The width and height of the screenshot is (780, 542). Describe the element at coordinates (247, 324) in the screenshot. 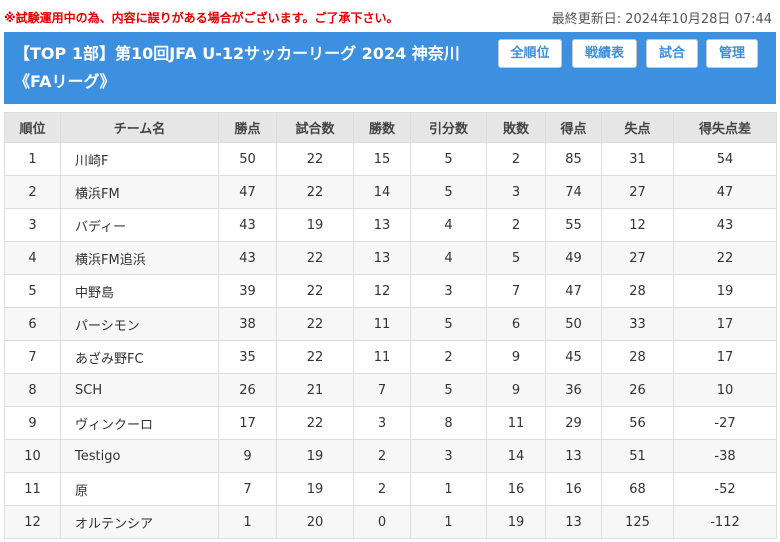

I see `cell-points: 38` at that location.